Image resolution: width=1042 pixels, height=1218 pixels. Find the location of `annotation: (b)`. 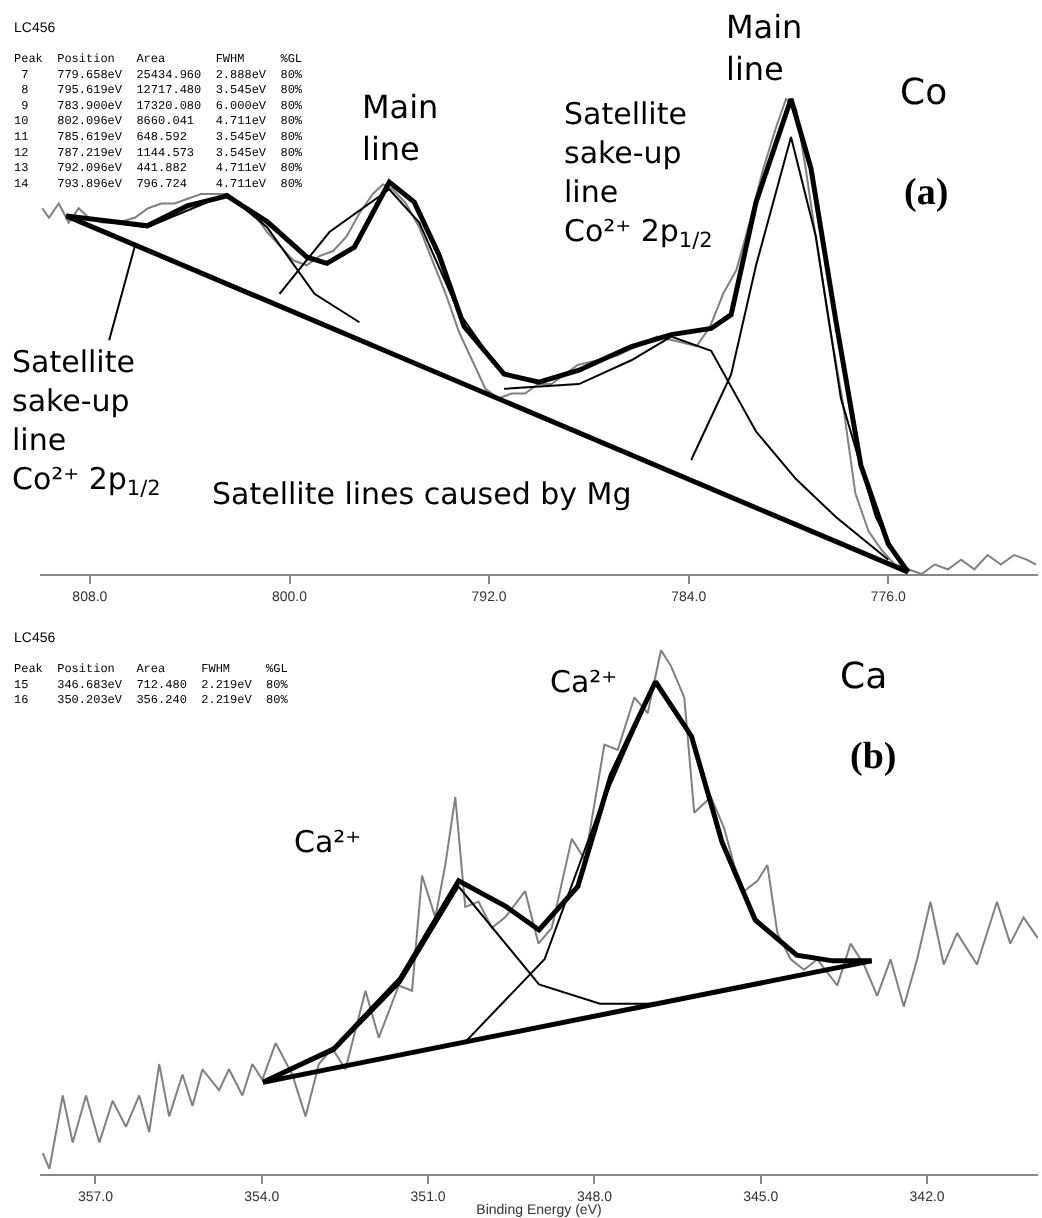

annotation: (b) is located at coordinates (873, 757).